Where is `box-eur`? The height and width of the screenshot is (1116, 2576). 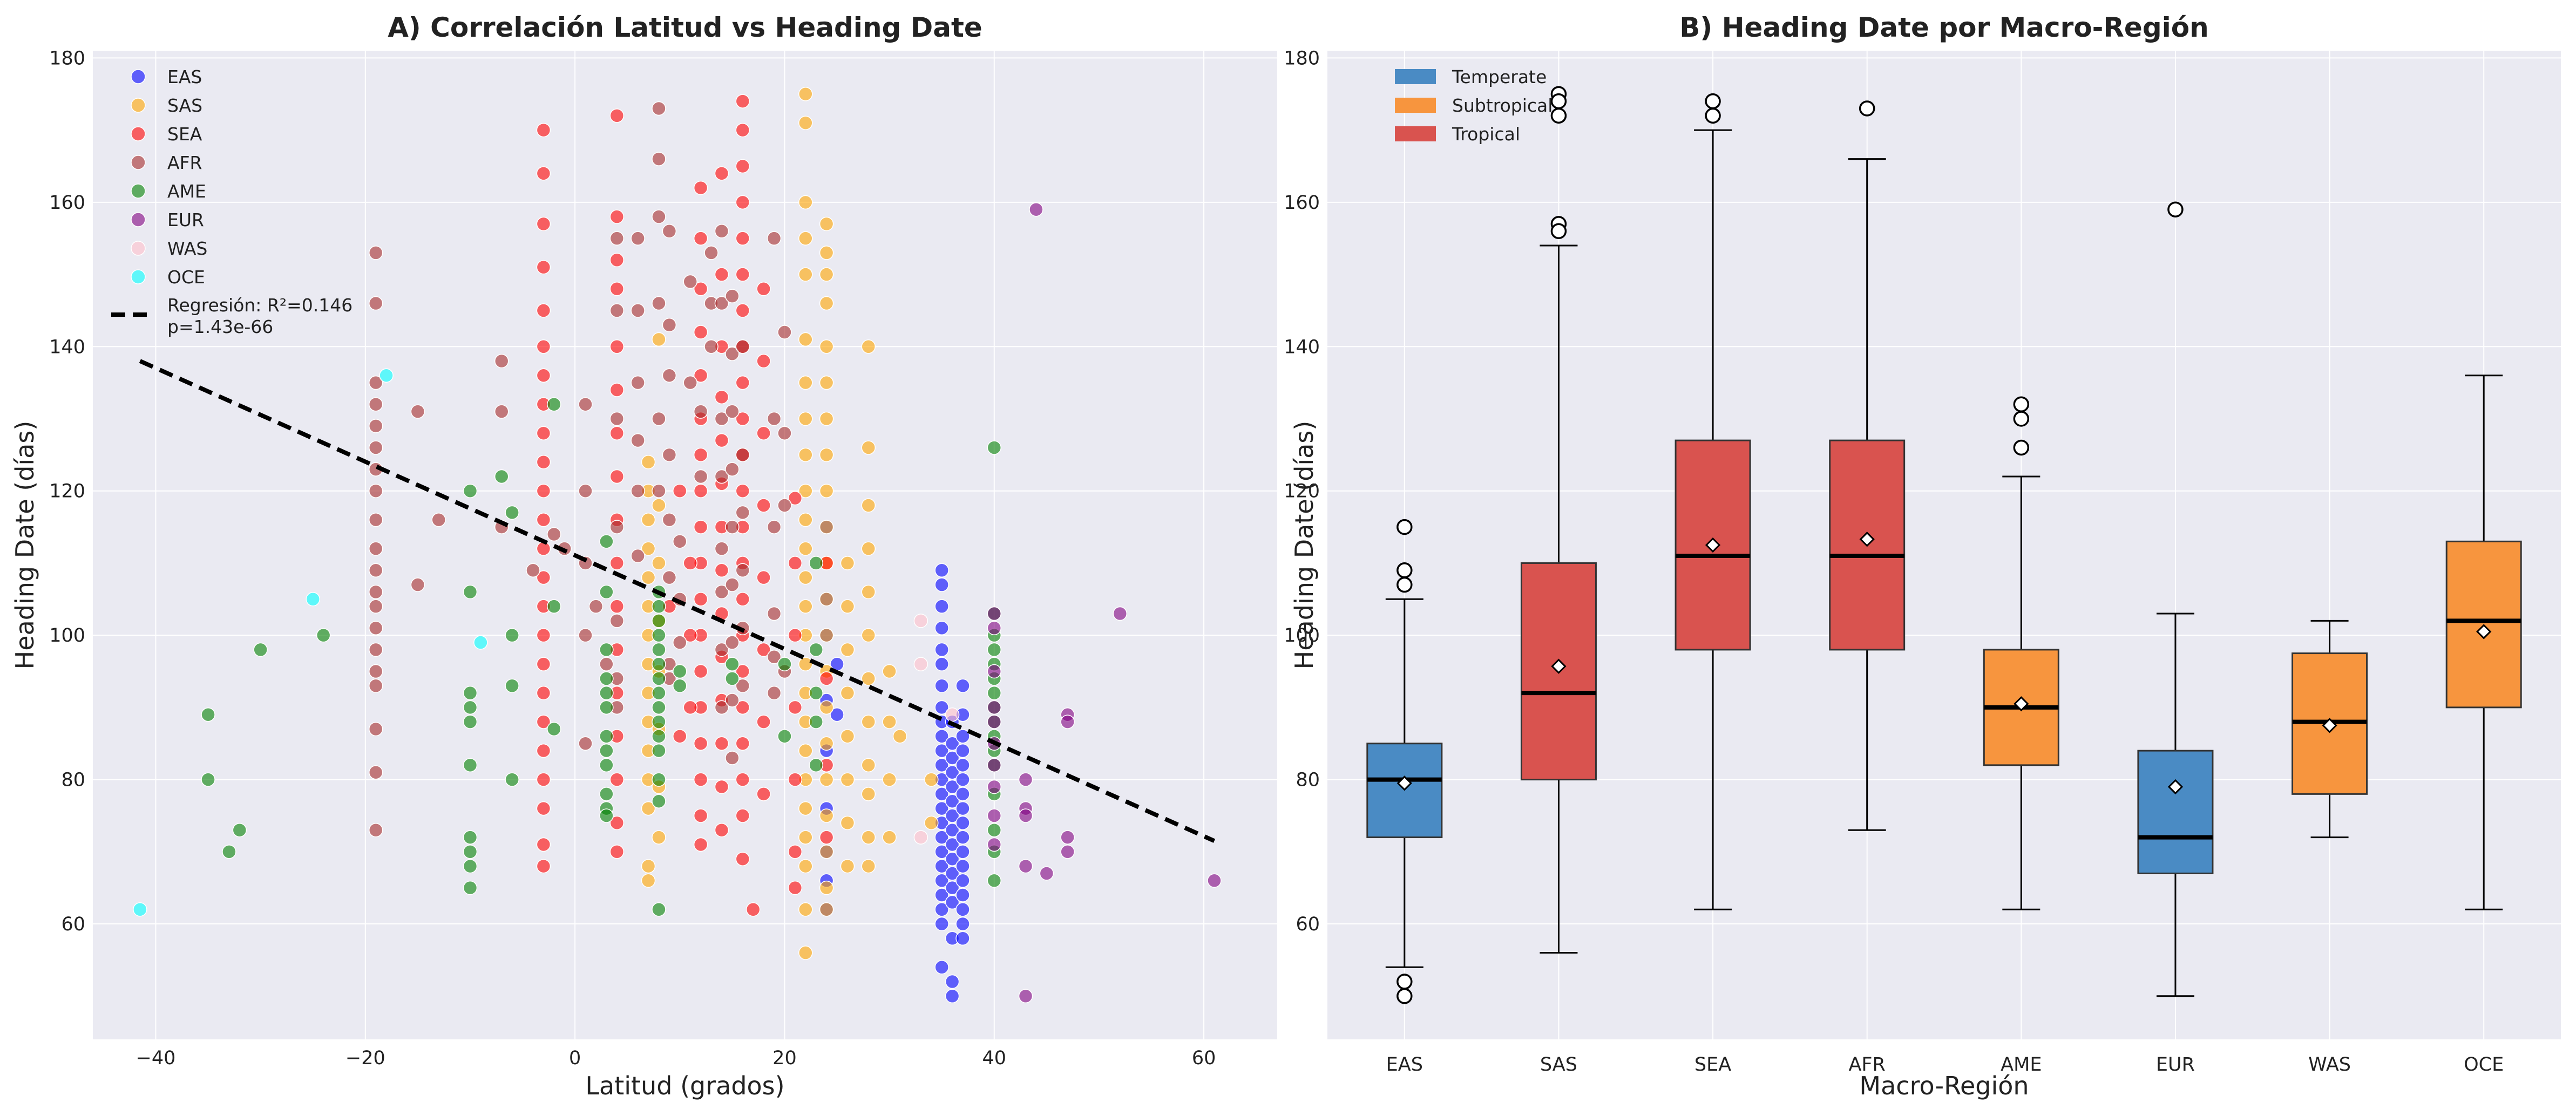 box-eur is located at coordinates (2175, 599).